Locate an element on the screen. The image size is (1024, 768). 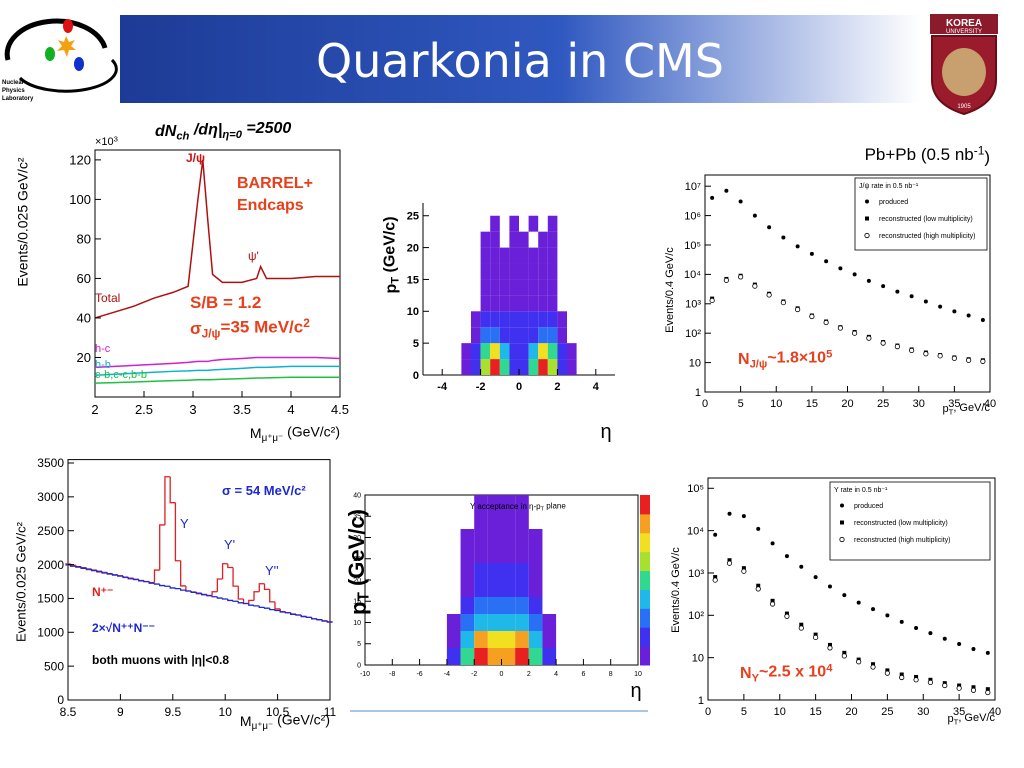
text-run: ~1.8×10 is located at coordinates (796, 358).